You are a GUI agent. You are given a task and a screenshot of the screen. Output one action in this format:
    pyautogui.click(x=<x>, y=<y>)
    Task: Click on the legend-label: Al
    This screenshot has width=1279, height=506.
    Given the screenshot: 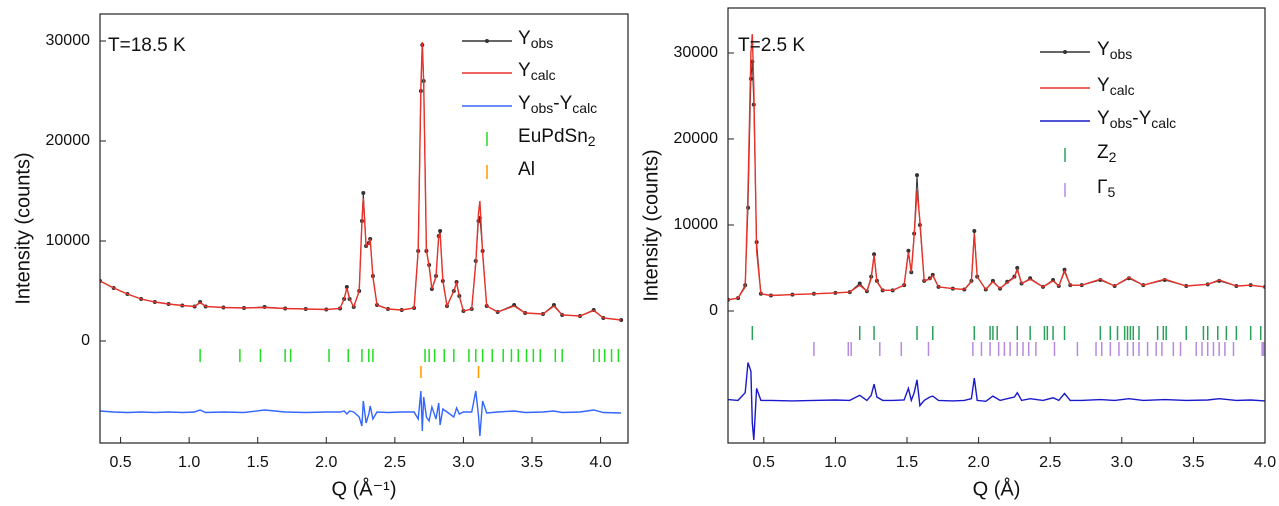 What is the action you would take?
    pyautogui.click(x=526, y=169)
    